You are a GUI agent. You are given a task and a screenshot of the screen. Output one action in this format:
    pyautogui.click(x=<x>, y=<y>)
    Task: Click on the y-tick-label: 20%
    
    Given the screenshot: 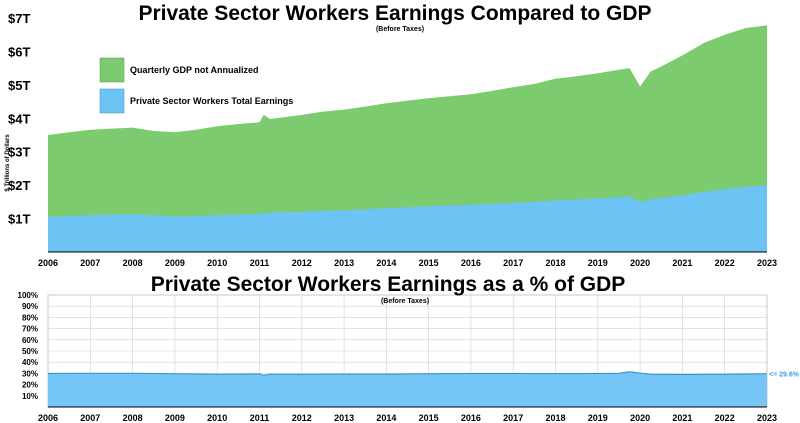 What is the action you would take?
    pyautogui.click(x=30, y=385)
    